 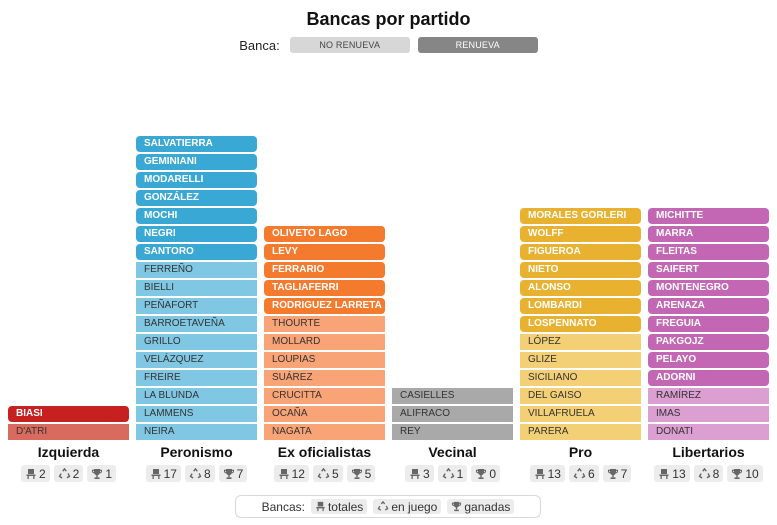 What do you see at coordinates (196, 306) in the screenshot?
I see `seat-no-renueva: PEÑAFORT` at bounding box center [196, 306].